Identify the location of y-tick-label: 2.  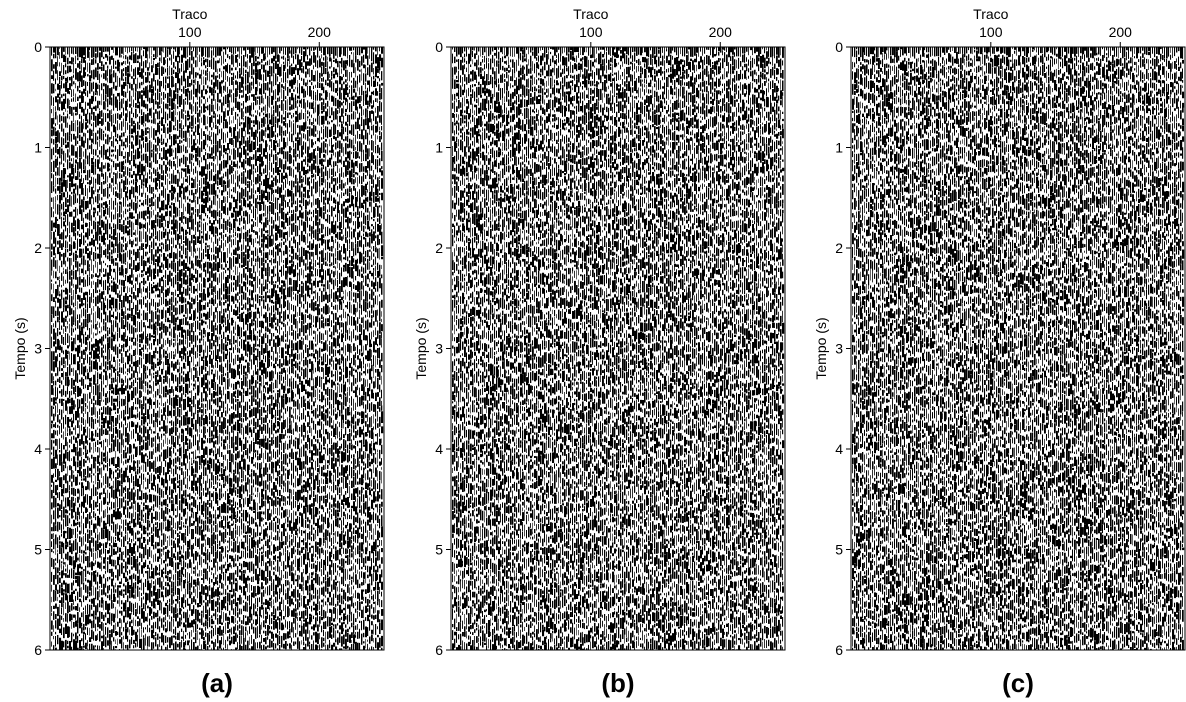
(38, 248).